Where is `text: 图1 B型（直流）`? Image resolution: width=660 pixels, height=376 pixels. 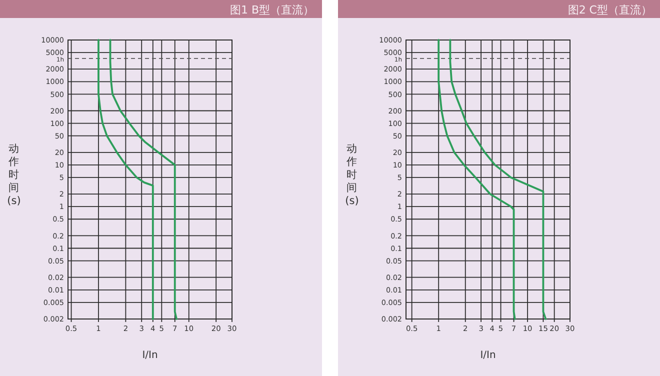
text: 图1 B型（直流） is located at coordinates (272, 10).